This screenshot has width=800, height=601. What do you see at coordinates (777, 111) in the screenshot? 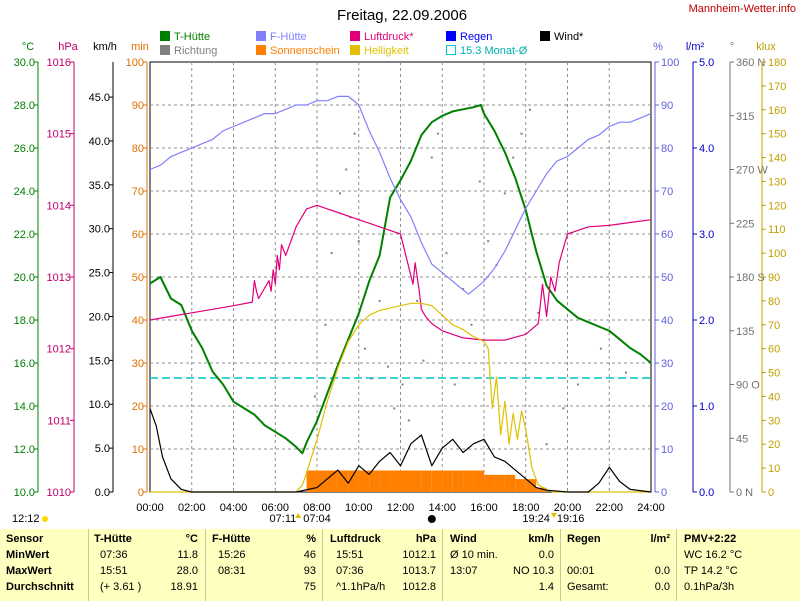
I see `y-tick-label: 160` at bounding box center [777, 111].